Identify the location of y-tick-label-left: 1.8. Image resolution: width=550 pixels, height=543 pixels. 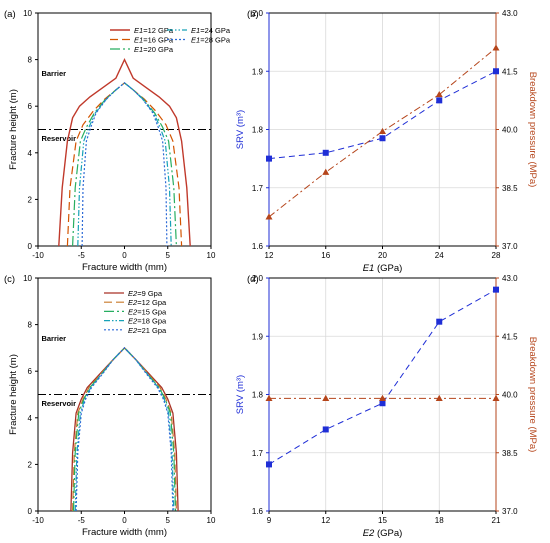
(258, 130).